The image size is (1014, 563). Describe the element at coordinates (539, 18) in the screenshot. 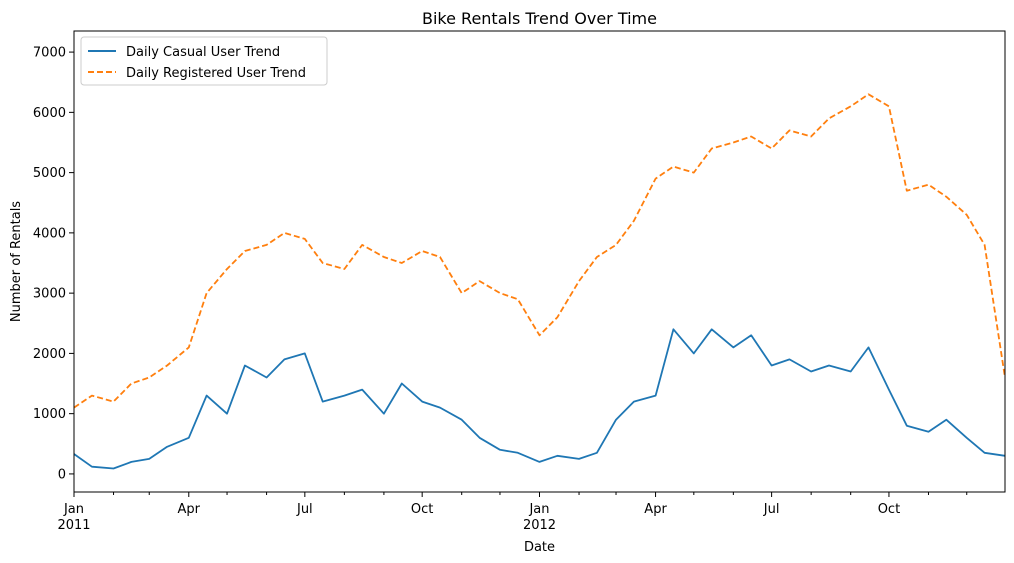

I see `chart-title: Bike Rentals Trend Over Time` at that location.